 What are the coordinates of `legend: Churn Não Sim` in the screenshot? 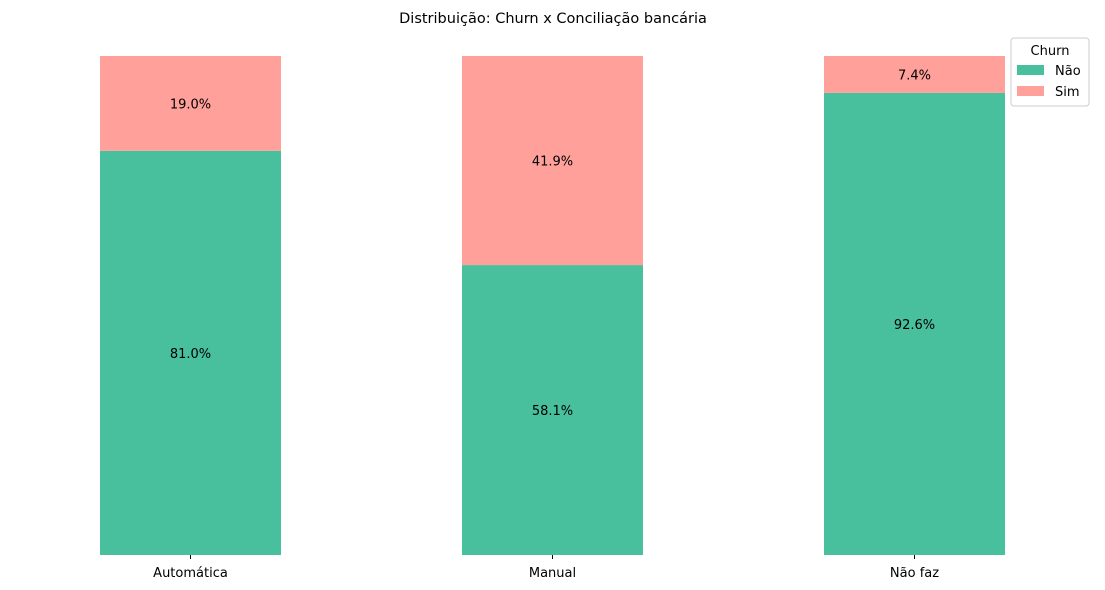 It's located at (1050, 72).